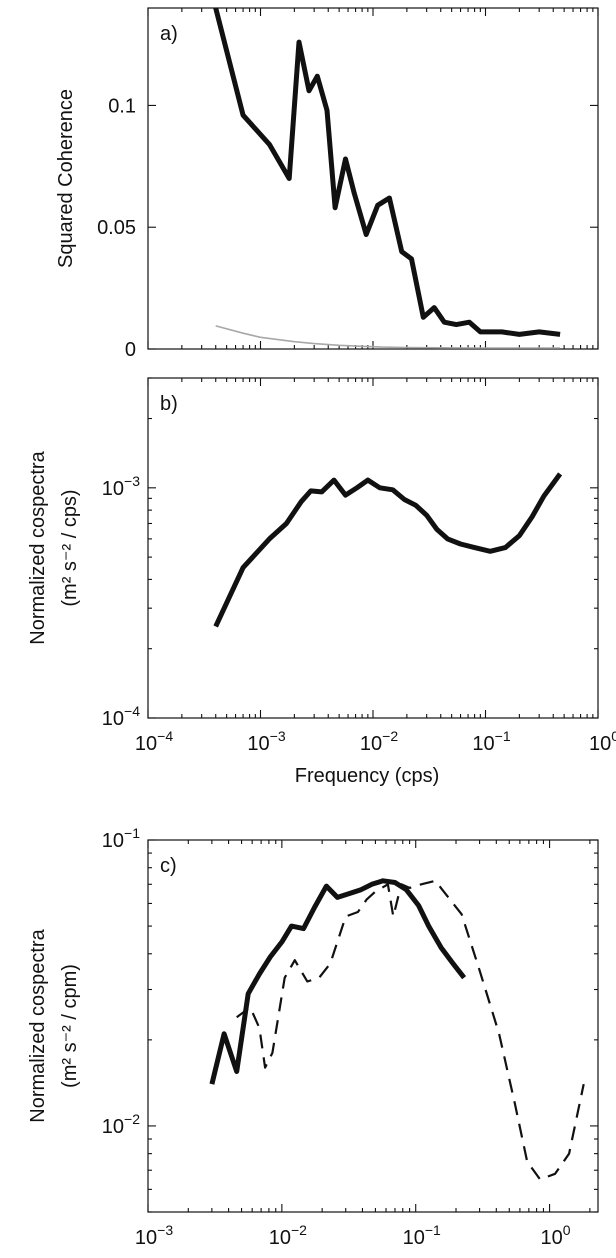 The width and height of the screenshot is (616, 1258). I want to click on y-tick-label: 10⁻¹, so click(121, 838).